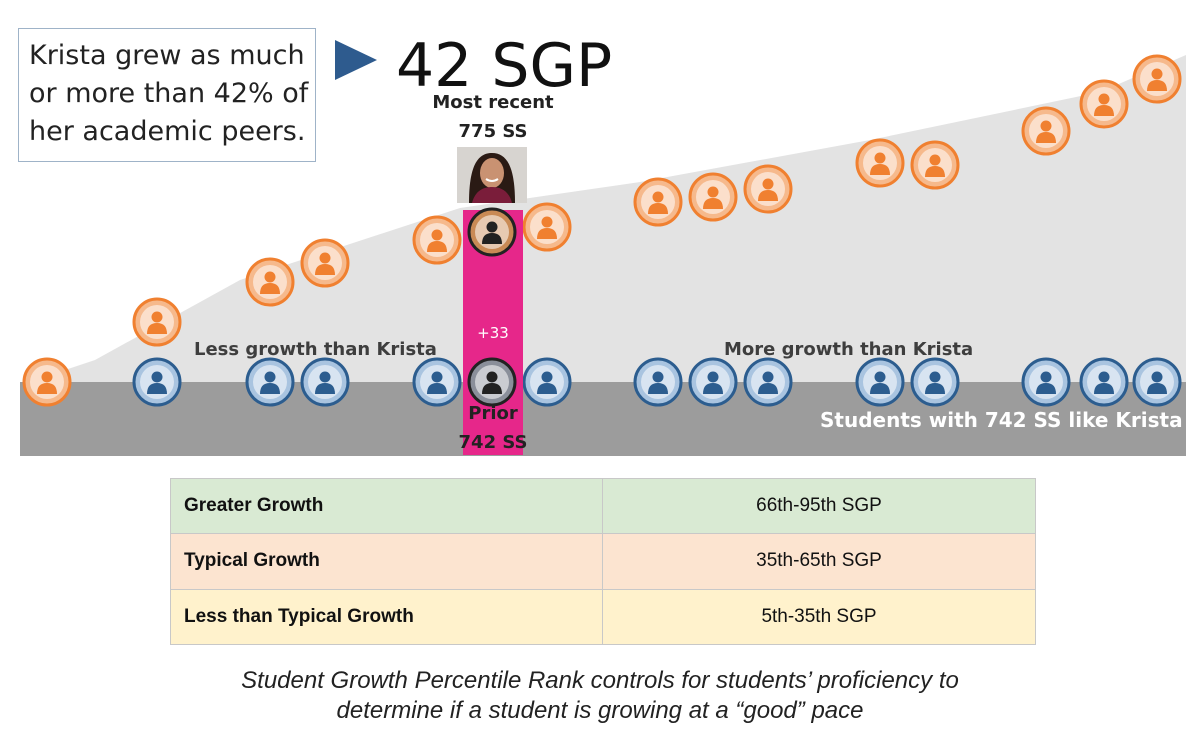  I want to click on callout-line: her academic peers., so click(167, 131).